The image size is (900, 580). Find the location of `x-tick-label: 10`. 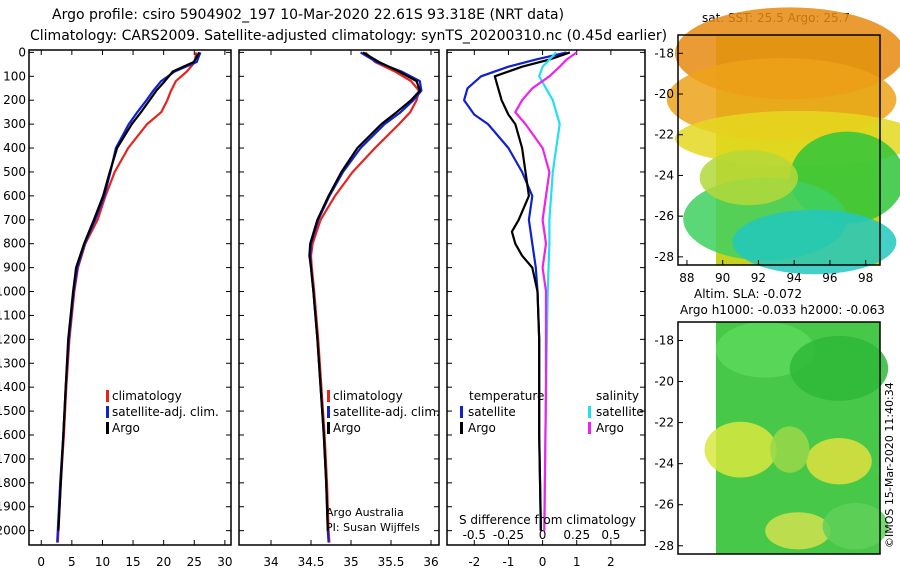

x-tick-label: 10 is located at coordinates (102, 562).